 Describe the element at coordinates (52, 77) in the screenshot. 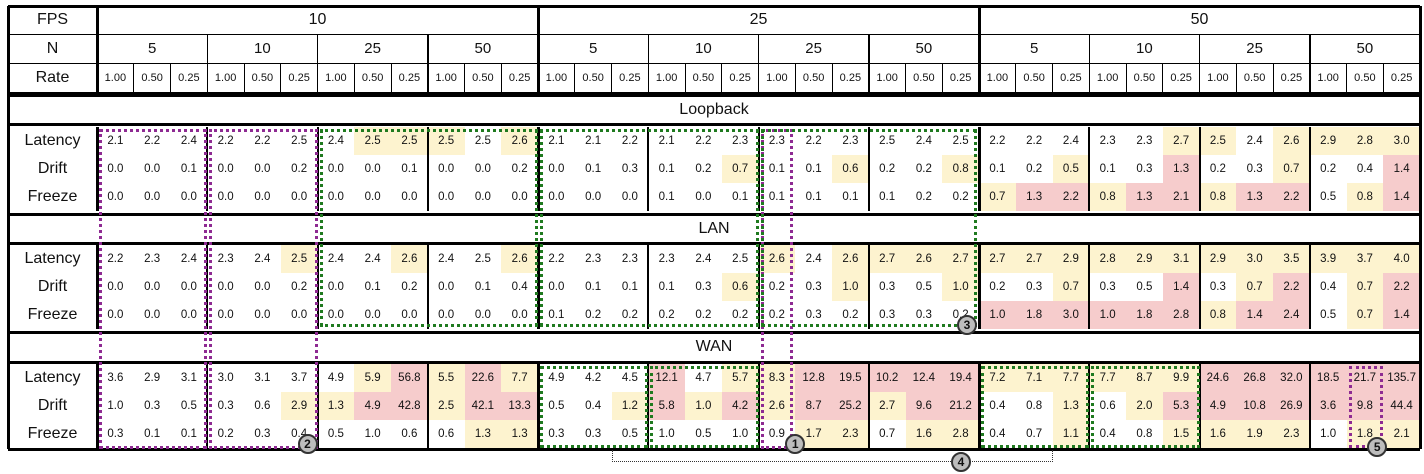

I see `rate-label: Rate` at that location.